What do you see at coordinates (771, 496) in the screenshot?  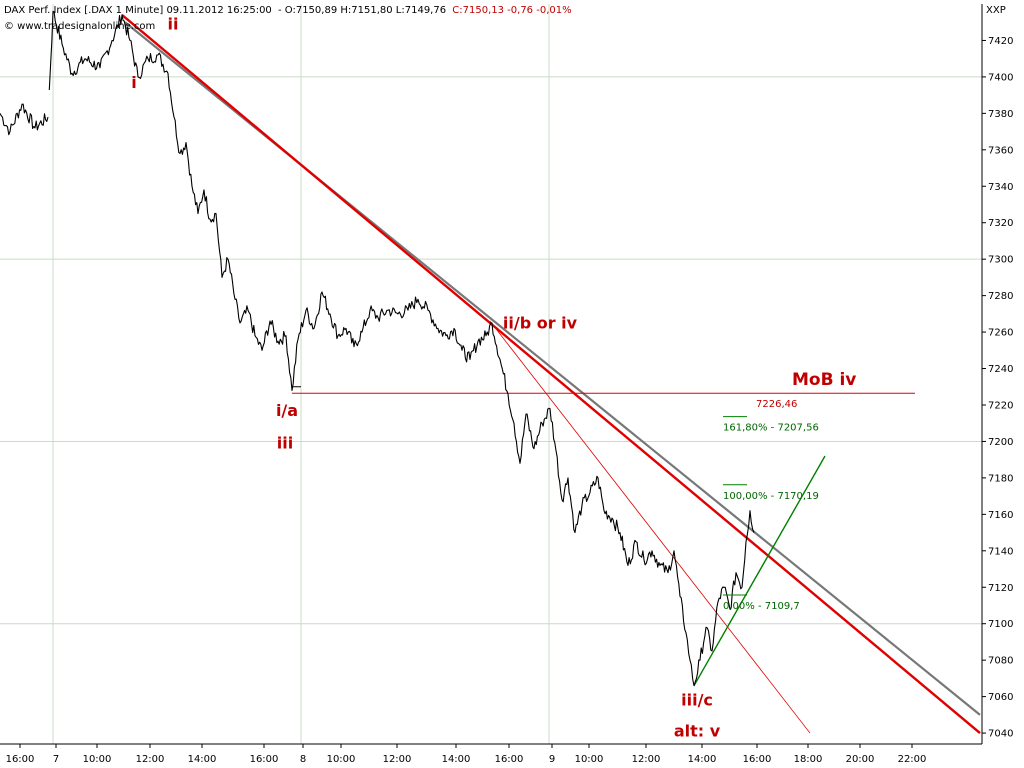 I see `fib-label: 100,00% - 7170,19` at bounding box center [771, 496].